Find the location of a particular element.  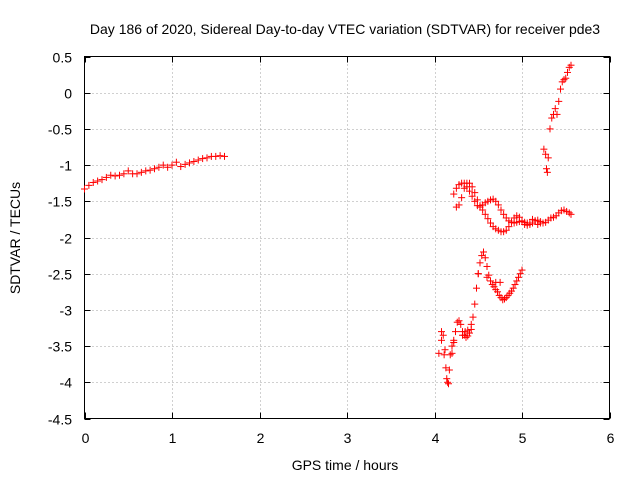

y-tick-labels: 0.5 0 -0.5 -1 -1.5 -2 -2.5 -3 -3.5 -4 -4.5 is located at coordinates (60, 239).